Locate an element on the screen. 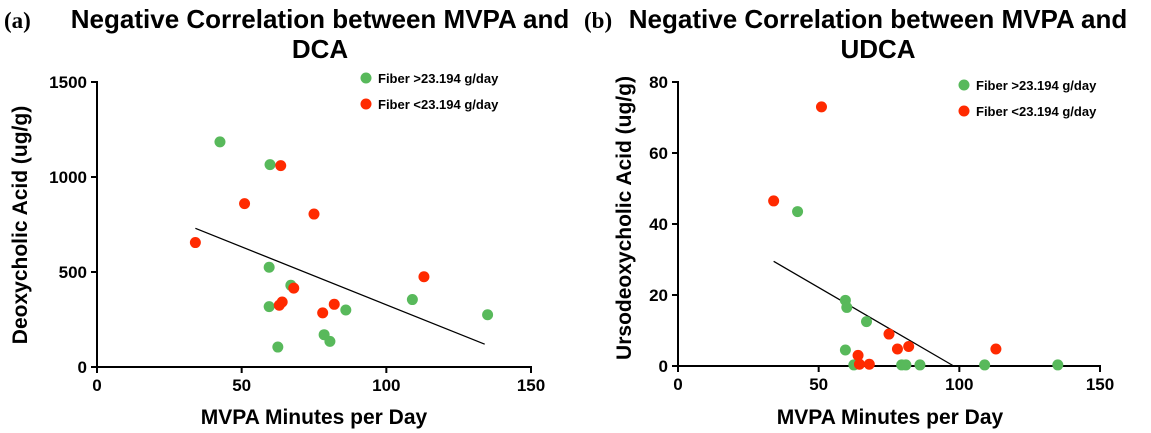 This screenshot has height=433, width=1151. y-tick-label: 80 is located at coordinates (658, 82).